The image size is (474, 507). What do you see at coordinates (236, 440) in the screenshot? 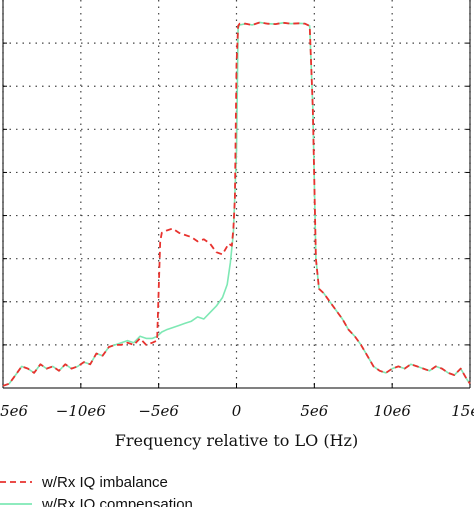
I see `x-axis-title: Frequency relative to LO (Hz)` at bounding box center [236, 440].